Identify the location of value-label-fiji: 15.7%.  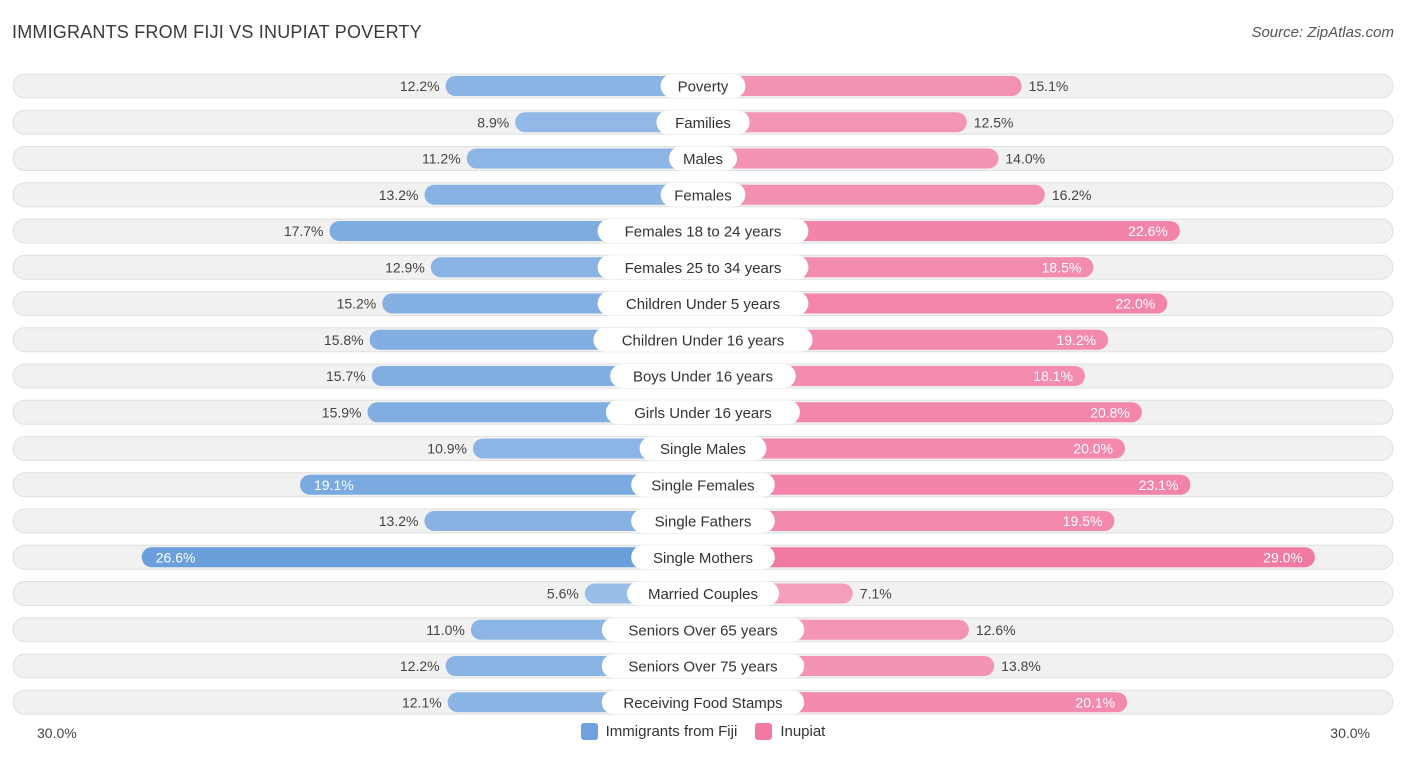
(346, 376).